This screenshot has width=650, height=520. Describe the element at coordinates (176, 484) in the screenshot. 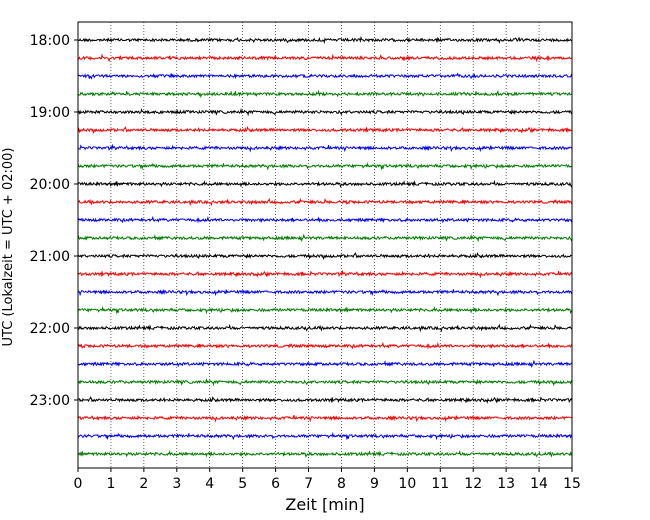

I see `x-tick-label: 3` at that location.